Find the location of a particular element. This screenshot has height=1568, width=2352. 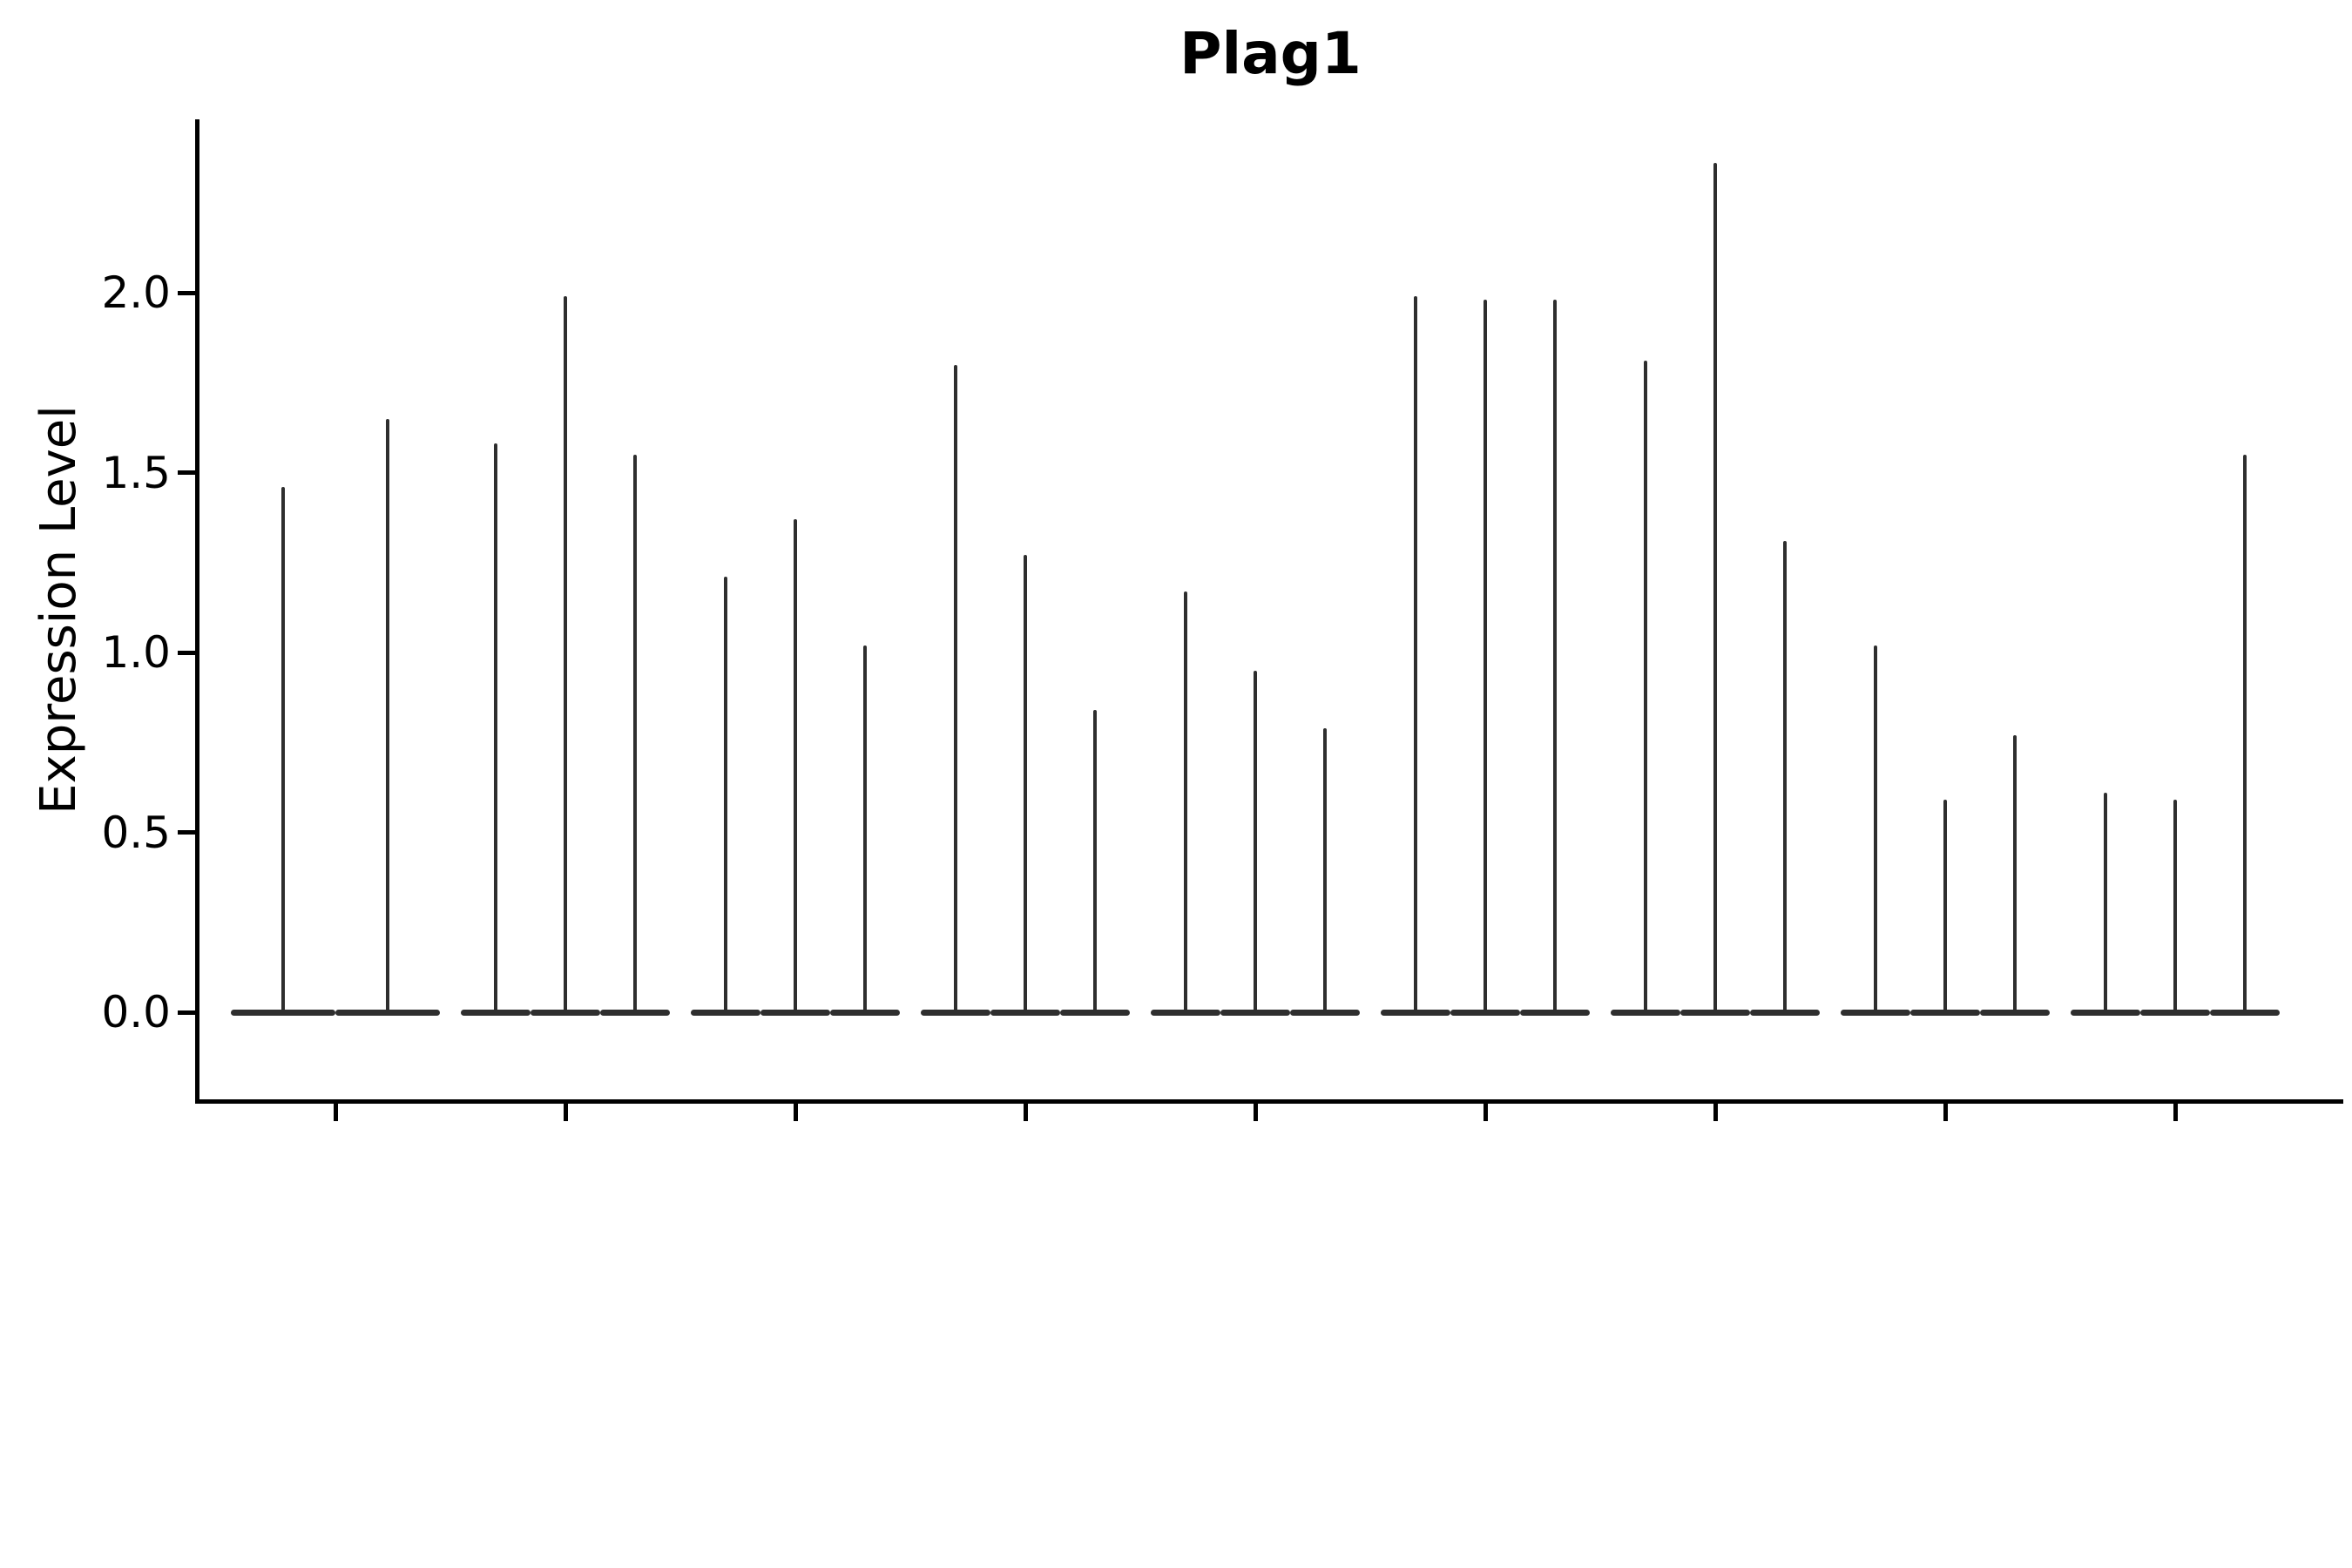

y-tick-label: 1.0 is located at coordinates (136, 652).